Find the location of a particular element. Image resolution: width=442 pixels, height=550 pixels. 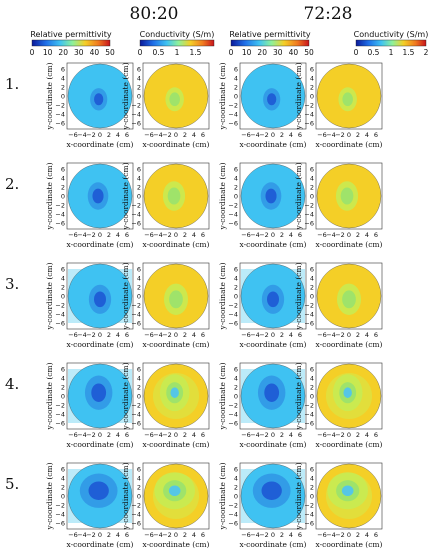

target-center is located at coordinates (174, 392).